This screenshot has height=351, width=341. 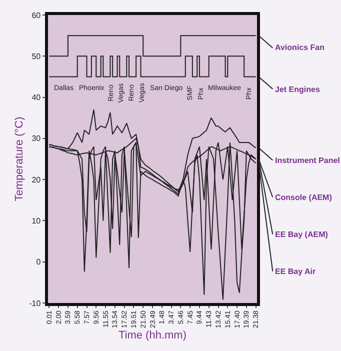 I want to click on y-tick-label: 40, so click(x=37, y=97).